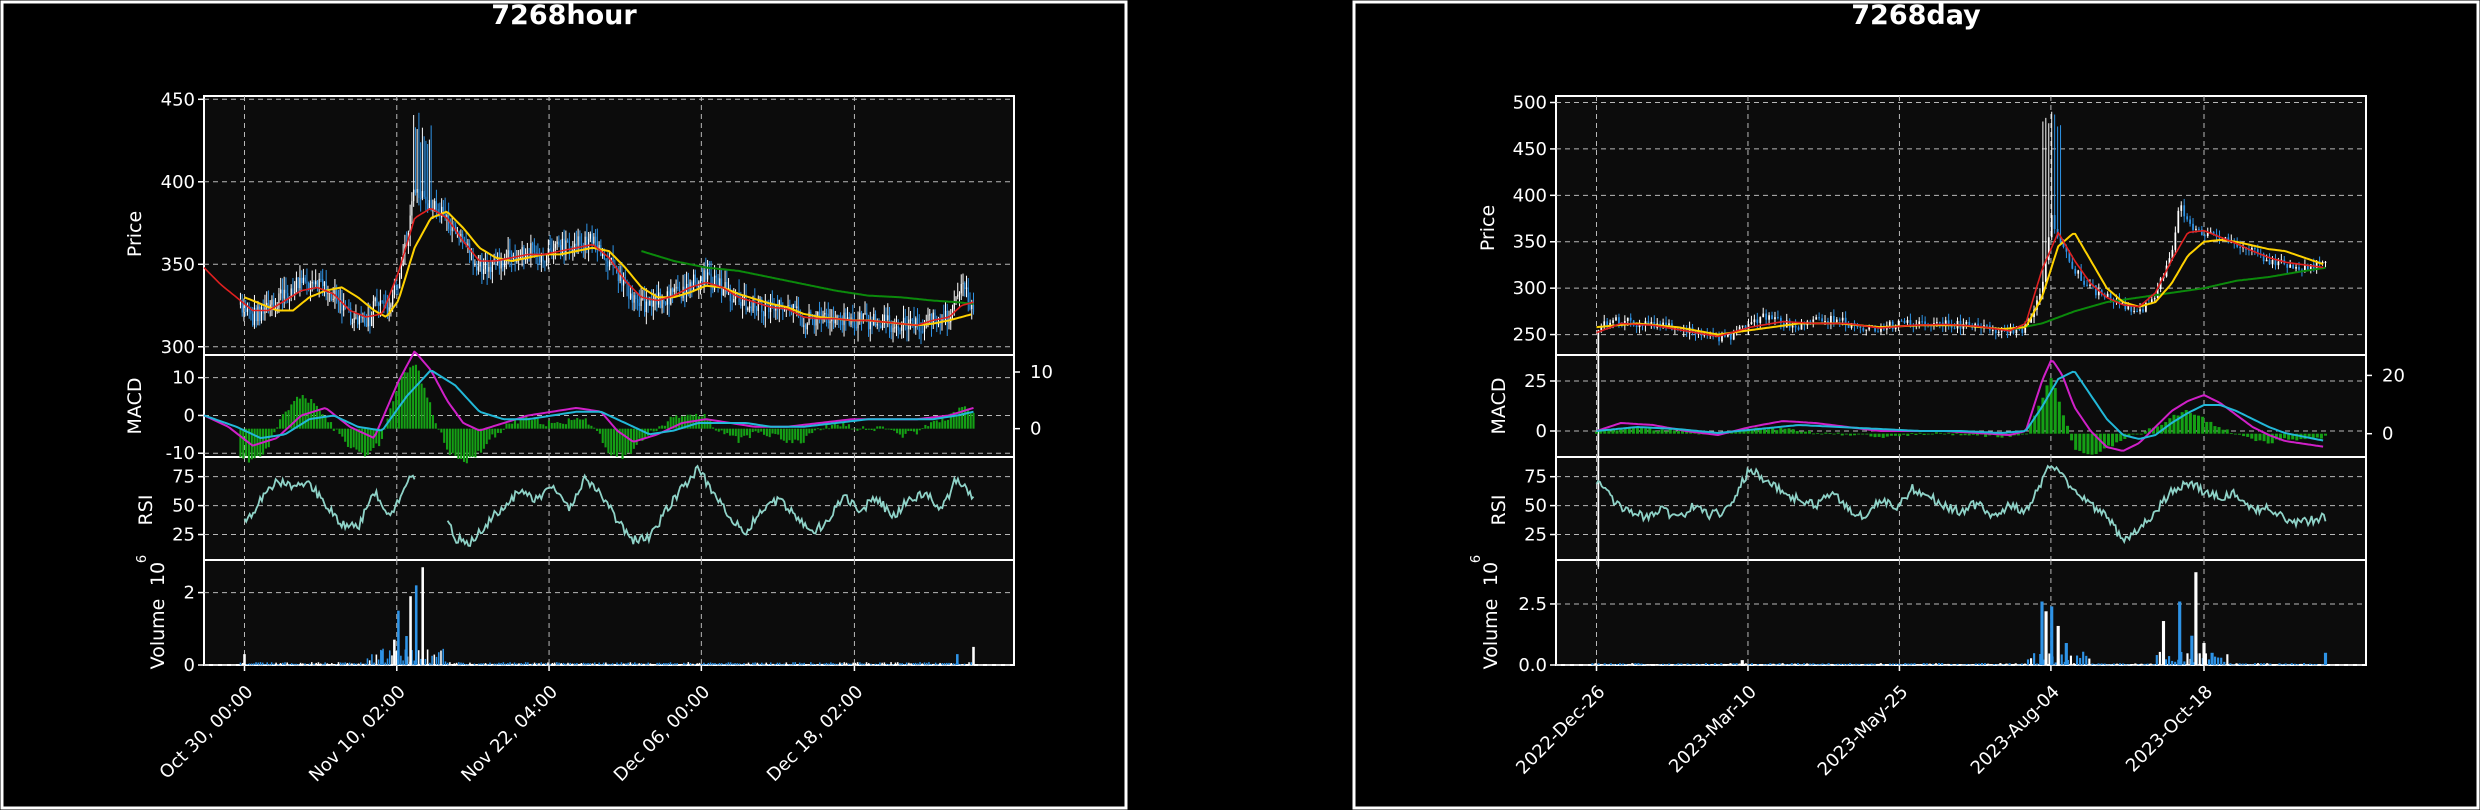  What do you see at coordinates (189, 593) in the screenshot?
I see `volume-y-tick-label: 2` at bounding box center [189, 593].